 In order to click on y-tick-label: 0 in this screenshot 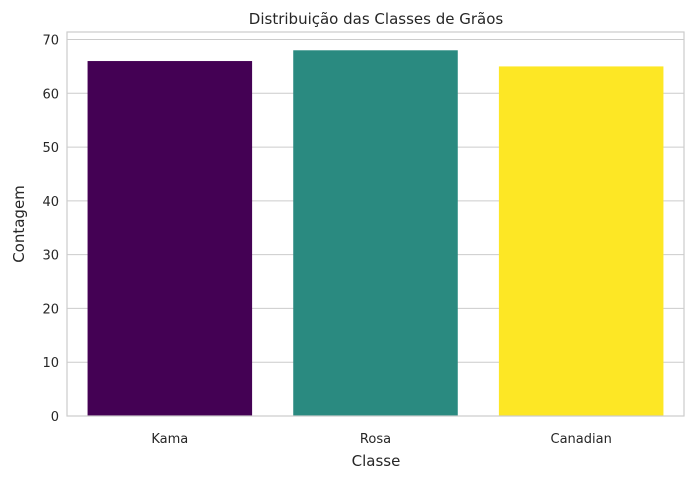, I will do `click(55, 417)`.